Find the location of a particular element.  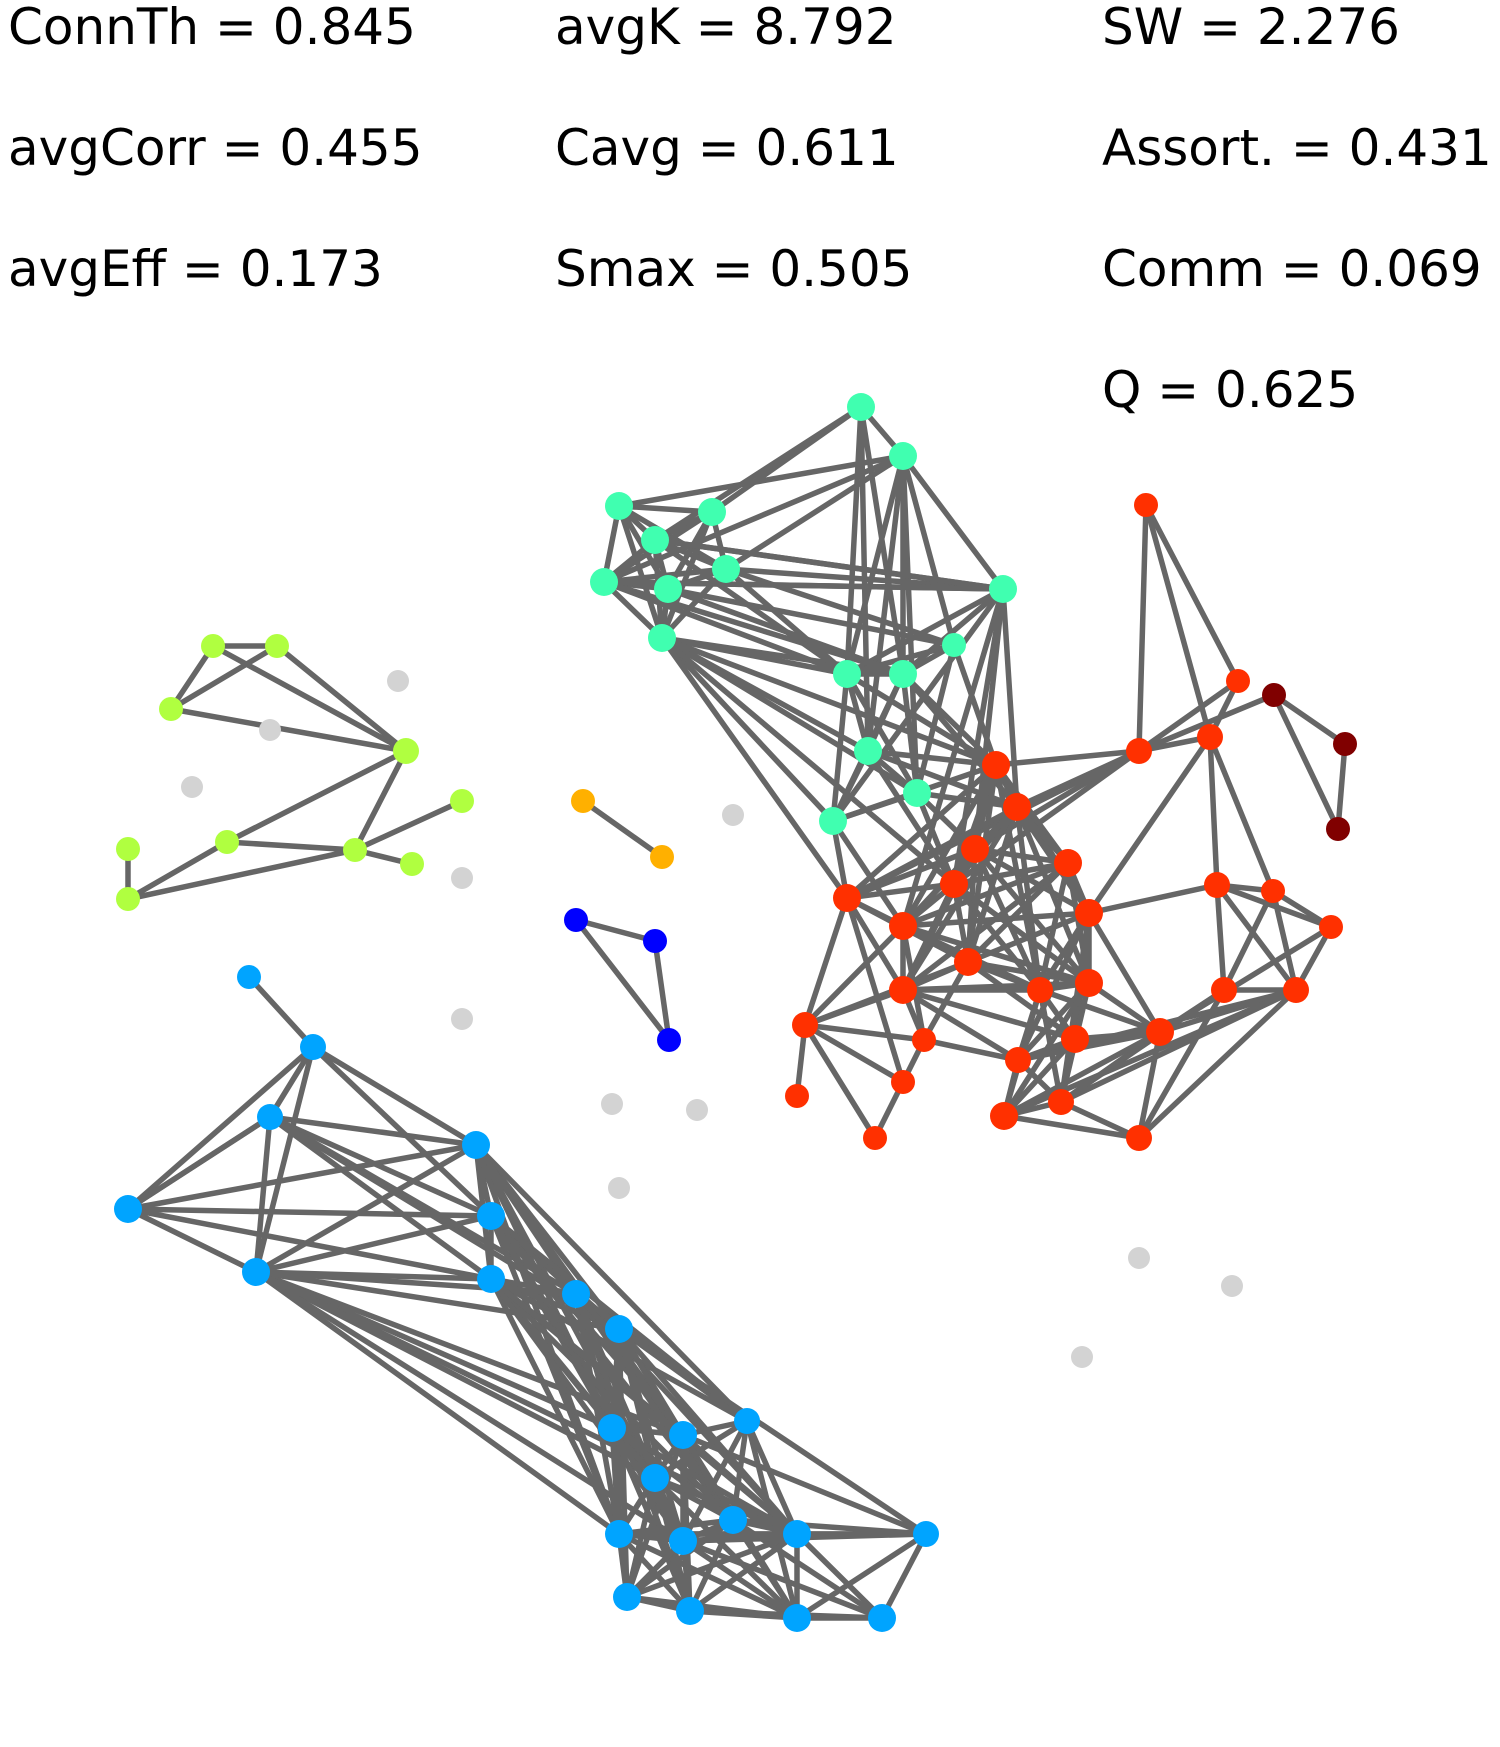

metric-cavg: Cavg = 0.611 is located at coordinates (727, 148).